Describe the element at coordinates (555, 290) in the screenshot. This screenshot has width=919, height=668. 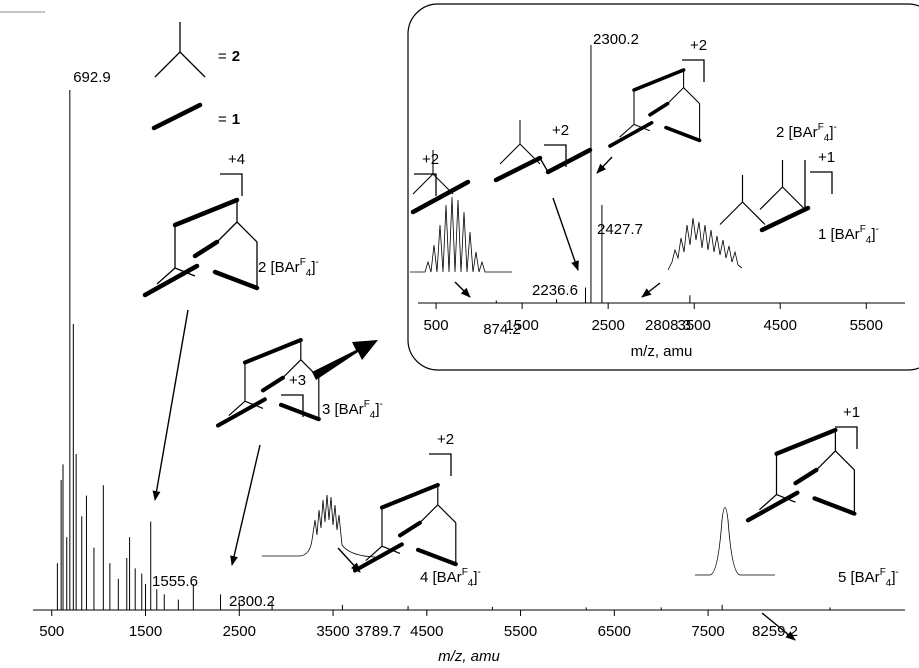
I see `peak-label: 2236.6` at that location.